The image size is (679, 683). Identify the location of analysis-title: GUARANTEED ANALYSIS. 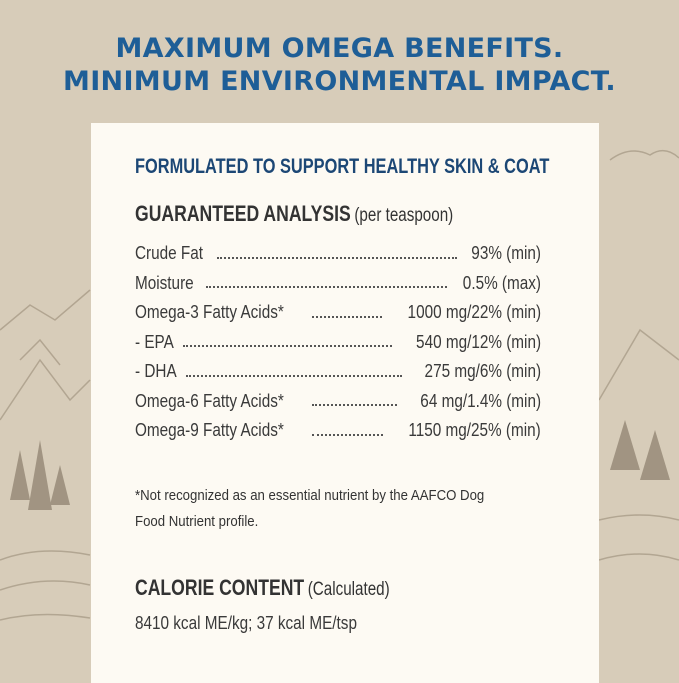
(243, 213).